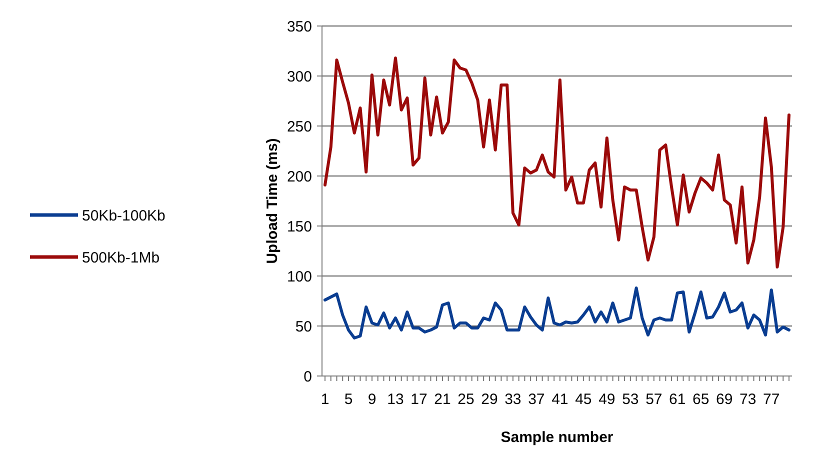  Describe the element at coordinates (630, 399) in the screenshot. I see `x-tick-label: 53` at that location.